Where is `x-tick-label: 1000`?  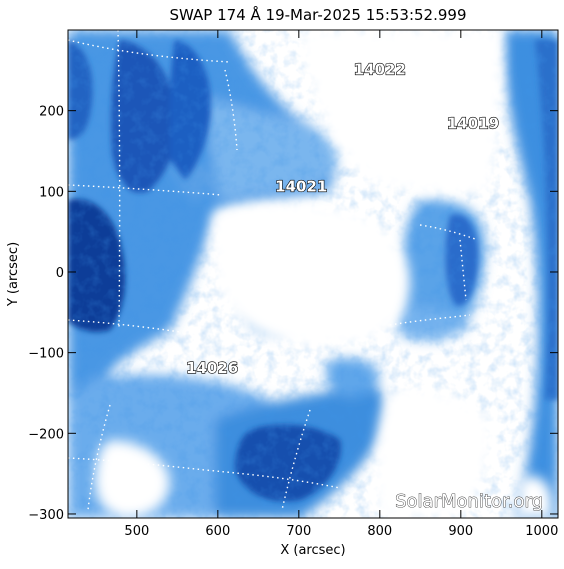
x-tick-label: 1000 is located at coordinates (541, 531).